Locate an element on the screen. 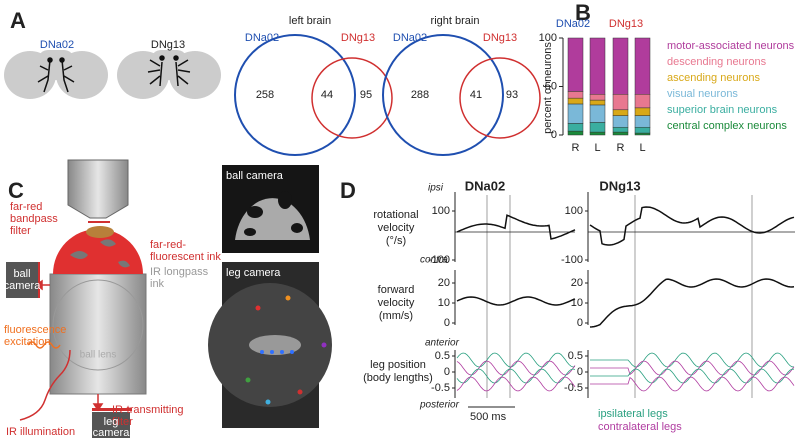 The height and width of the screenshot is (439, 800). scale-label: 500 ms is located at coordinates (488, 417).